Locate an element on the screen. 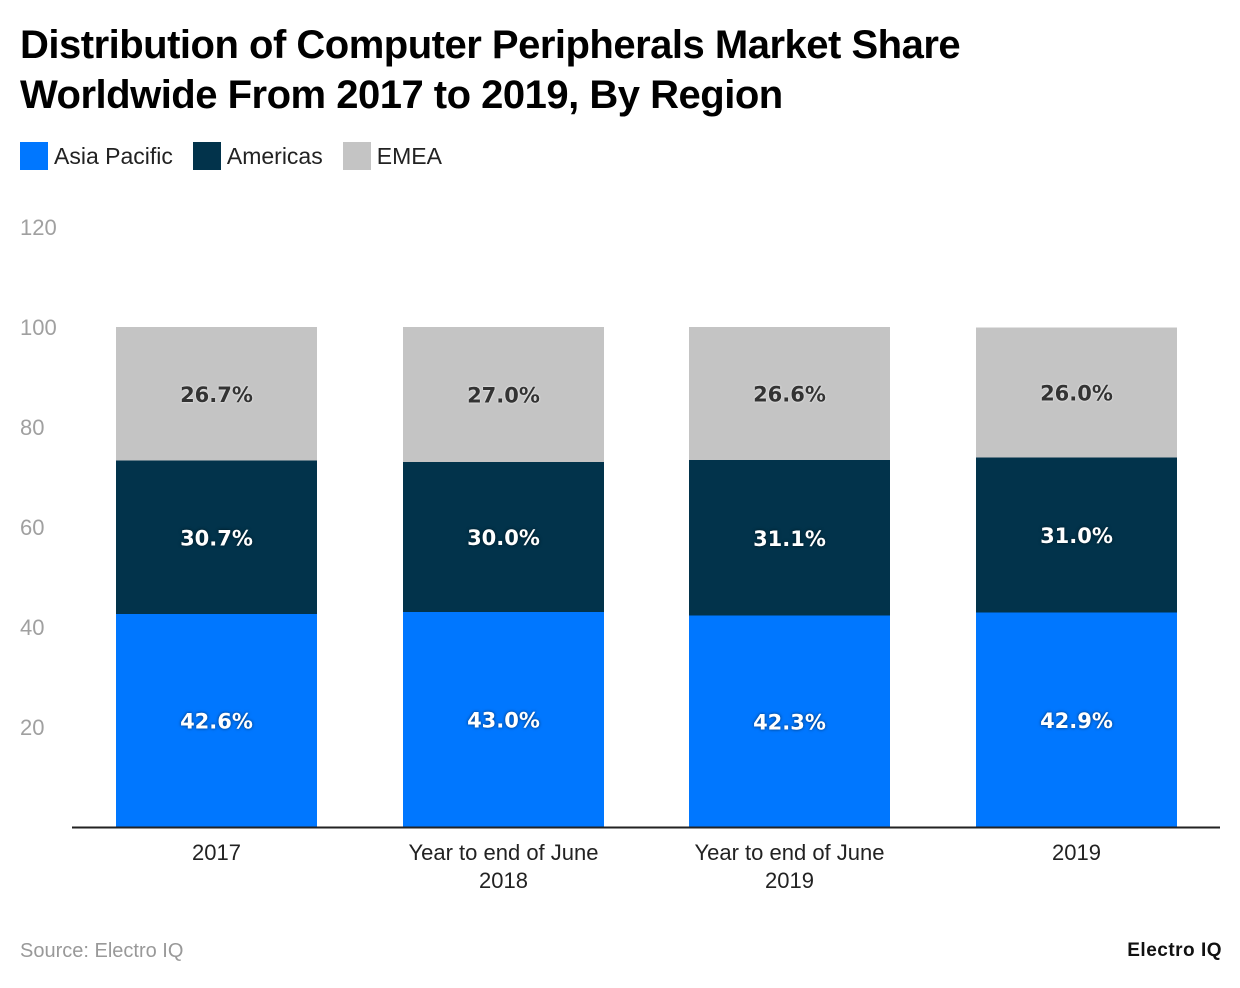 The width and height of the screenshot is (1240, 988). data-label: 30.0% is located at coordinates (503, 538).